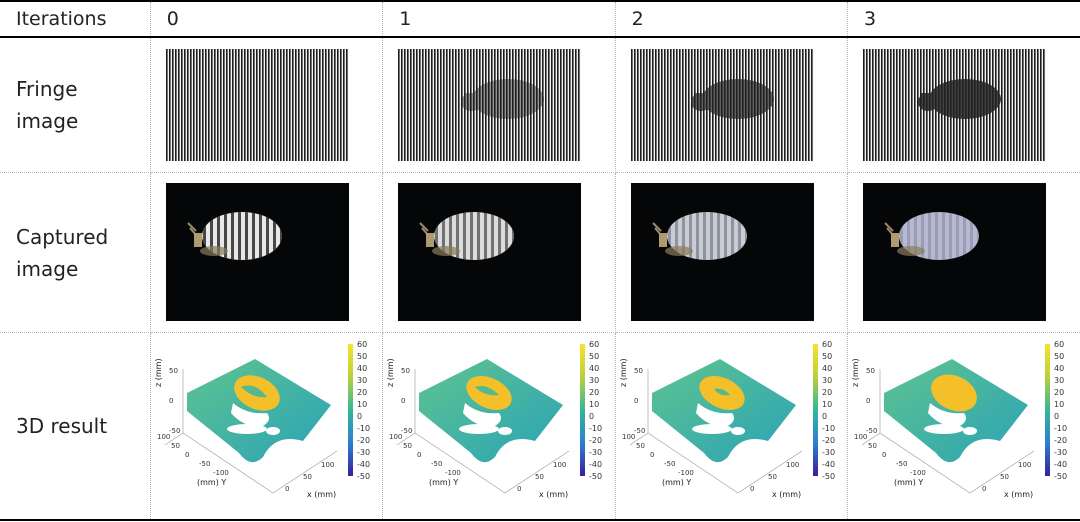 The width and height of the screenshot is (1080, 522). What do you see at coordinates (1060, 464) in the screenshot?
I see `colorbar-tick-label: -40` at bounding box center [1060, 464].